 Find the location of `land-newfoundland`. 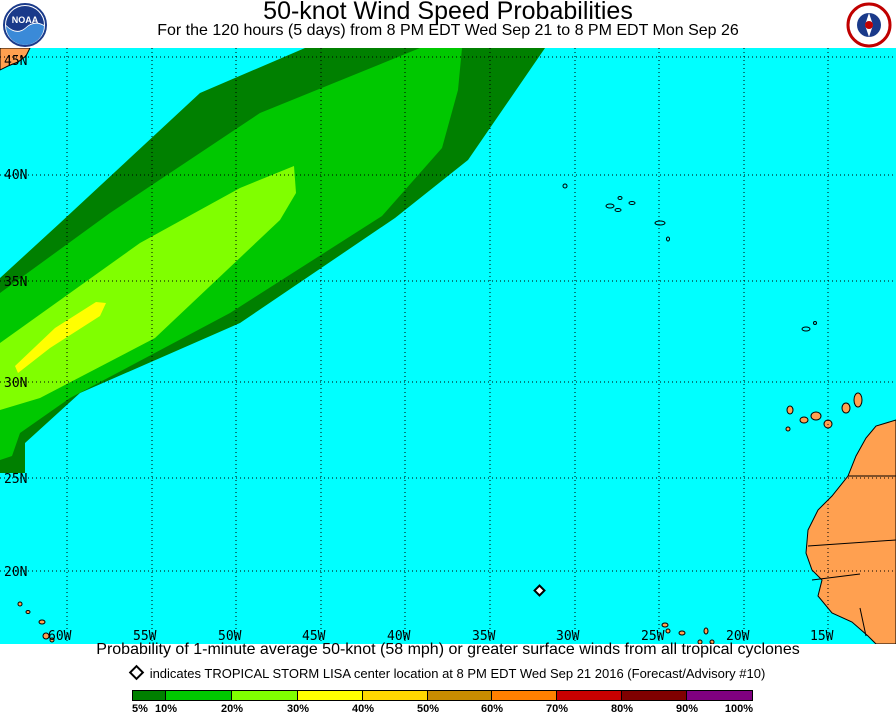

land-newfoundland is located at coordinates (15, 59).